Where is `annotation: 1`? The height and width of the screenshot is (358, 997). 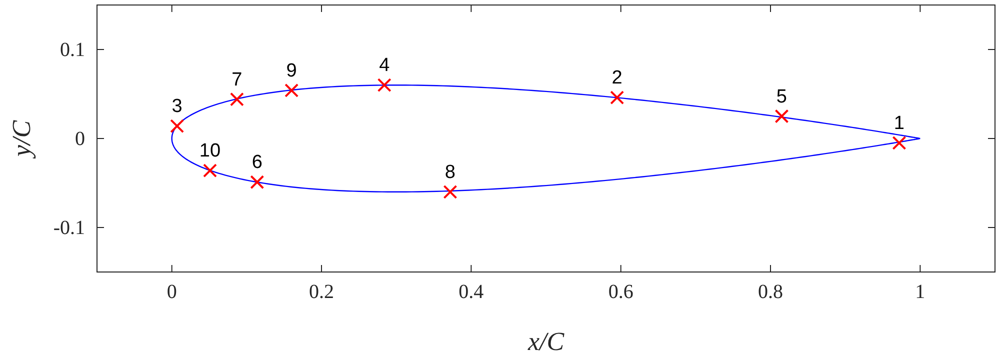
annotation: 1 is located at coordinates (899, 123).